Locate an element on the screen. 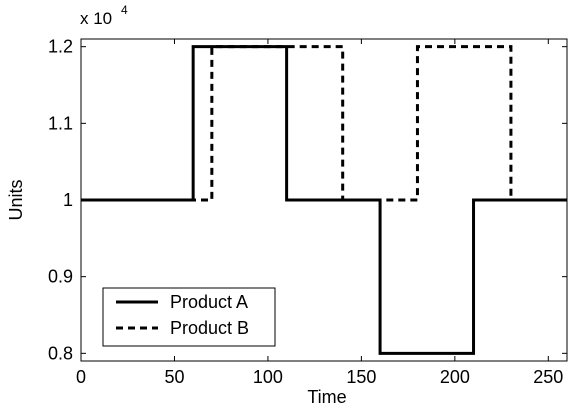 The width and height of the screenshot is (581, 408). y-tick-label: 1.2 is located at coordinates (60, 47).